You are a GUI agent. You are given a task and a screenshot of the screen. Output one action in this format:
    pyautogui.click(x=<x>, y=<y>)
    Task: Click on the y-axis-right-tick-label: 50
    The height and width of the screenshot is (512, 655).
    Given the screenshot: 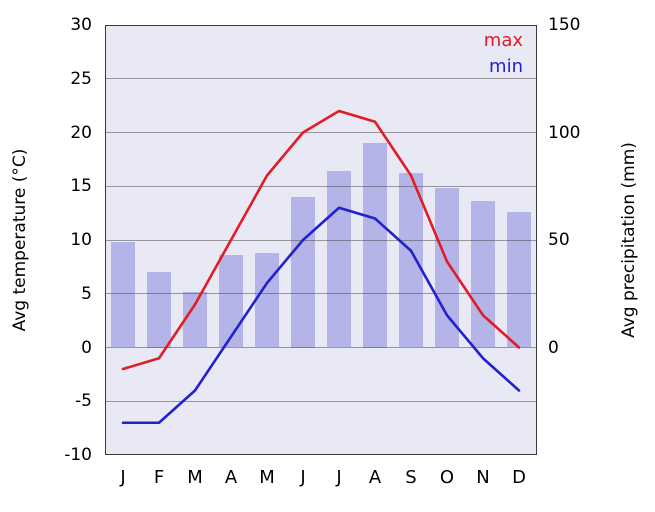 What is the action you would take?
    pyautogui.click(x=559, y=240)
    